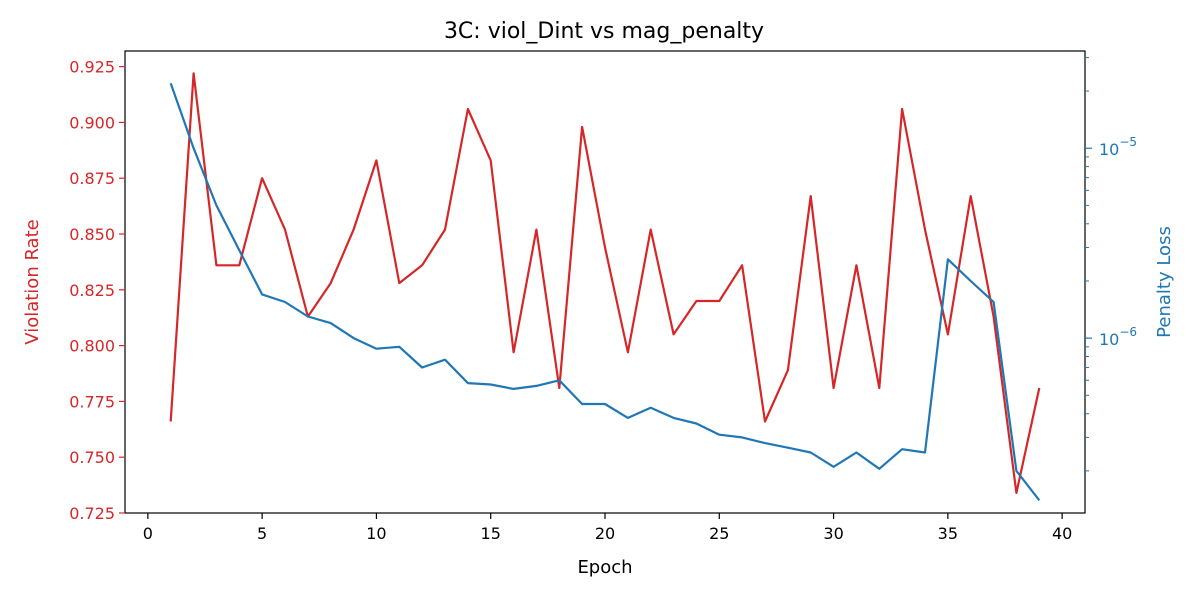  I want to click on x-tick-label: 30, so click(833, 533).